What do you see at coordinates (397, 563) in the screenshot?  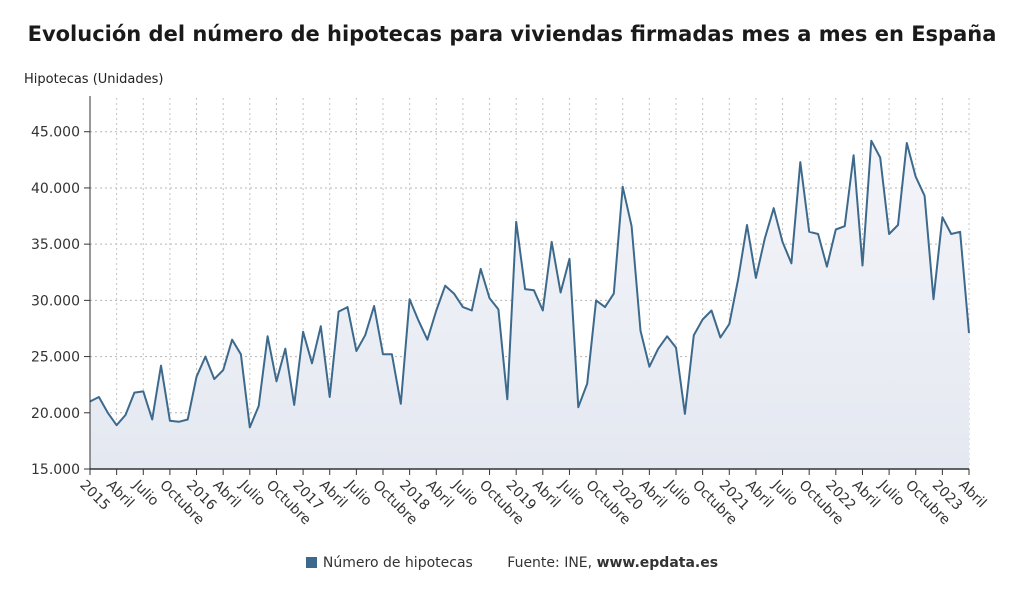 I see `legend-label: Número de hipotecas` at bounding box center [397, 563].